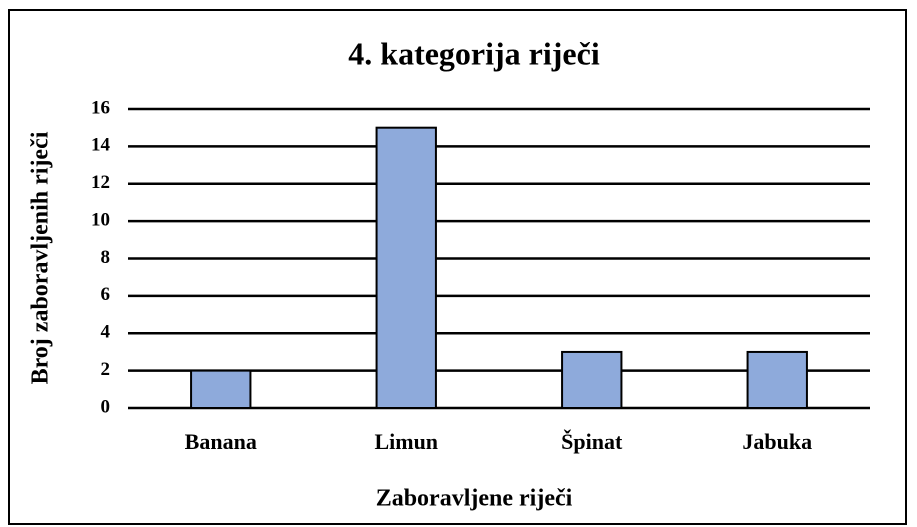 The image size is (917, 527). Describe the element at coordinates (106, 257) in the screenshot. I see `y-tick-label: 8` at that location.